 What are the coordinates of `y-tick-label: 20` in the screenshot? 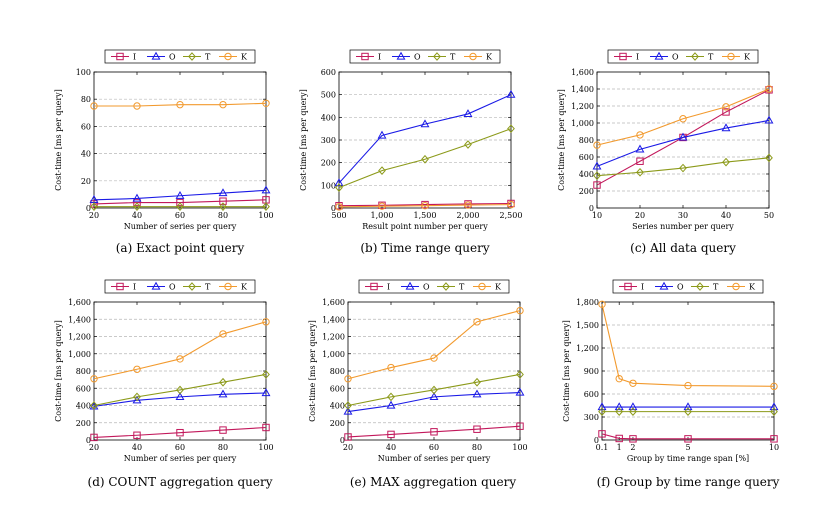 It's located at (86, 181).